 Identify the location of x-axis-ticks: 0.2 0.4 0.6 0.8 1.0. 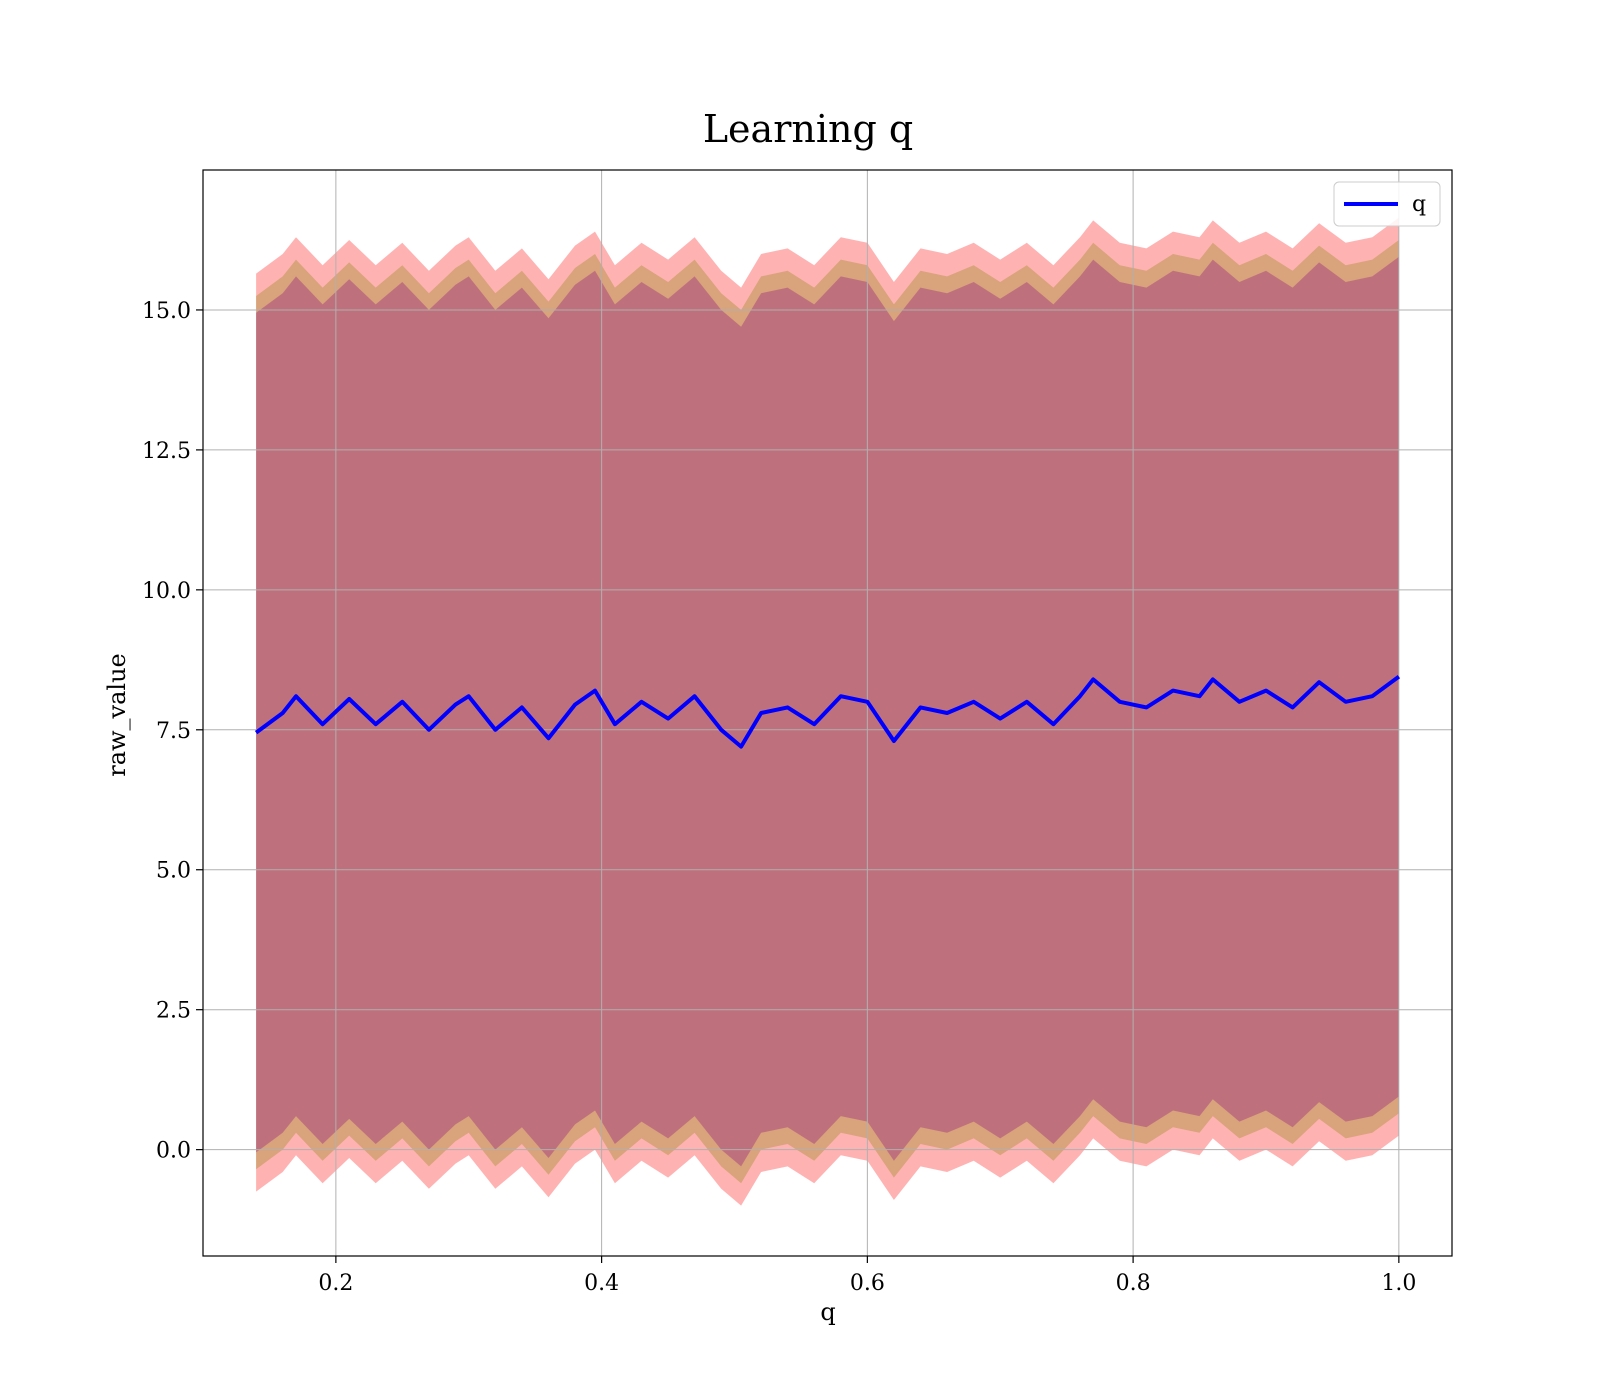
(867, 1276).